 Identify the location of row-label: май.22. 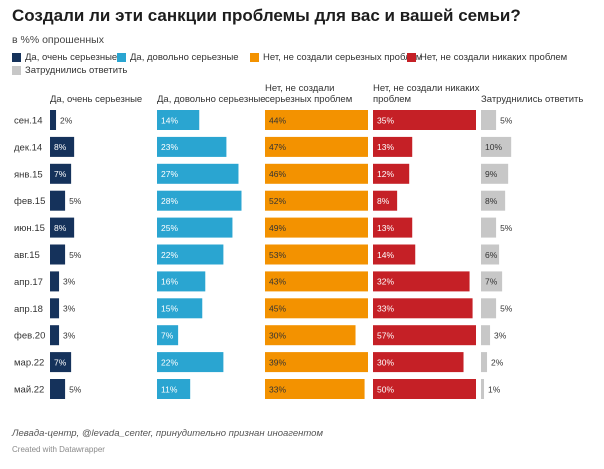
(29, 390).